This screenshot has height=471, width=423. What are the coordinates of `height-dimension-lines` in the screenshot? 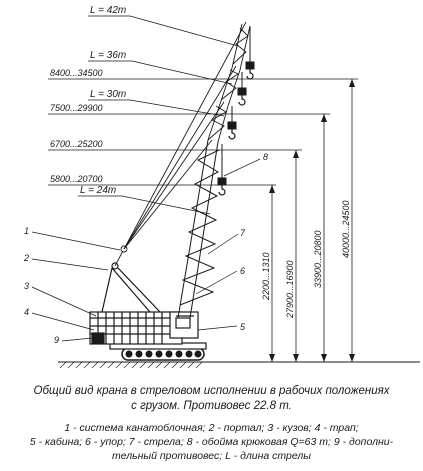 It's located at (312, 220).